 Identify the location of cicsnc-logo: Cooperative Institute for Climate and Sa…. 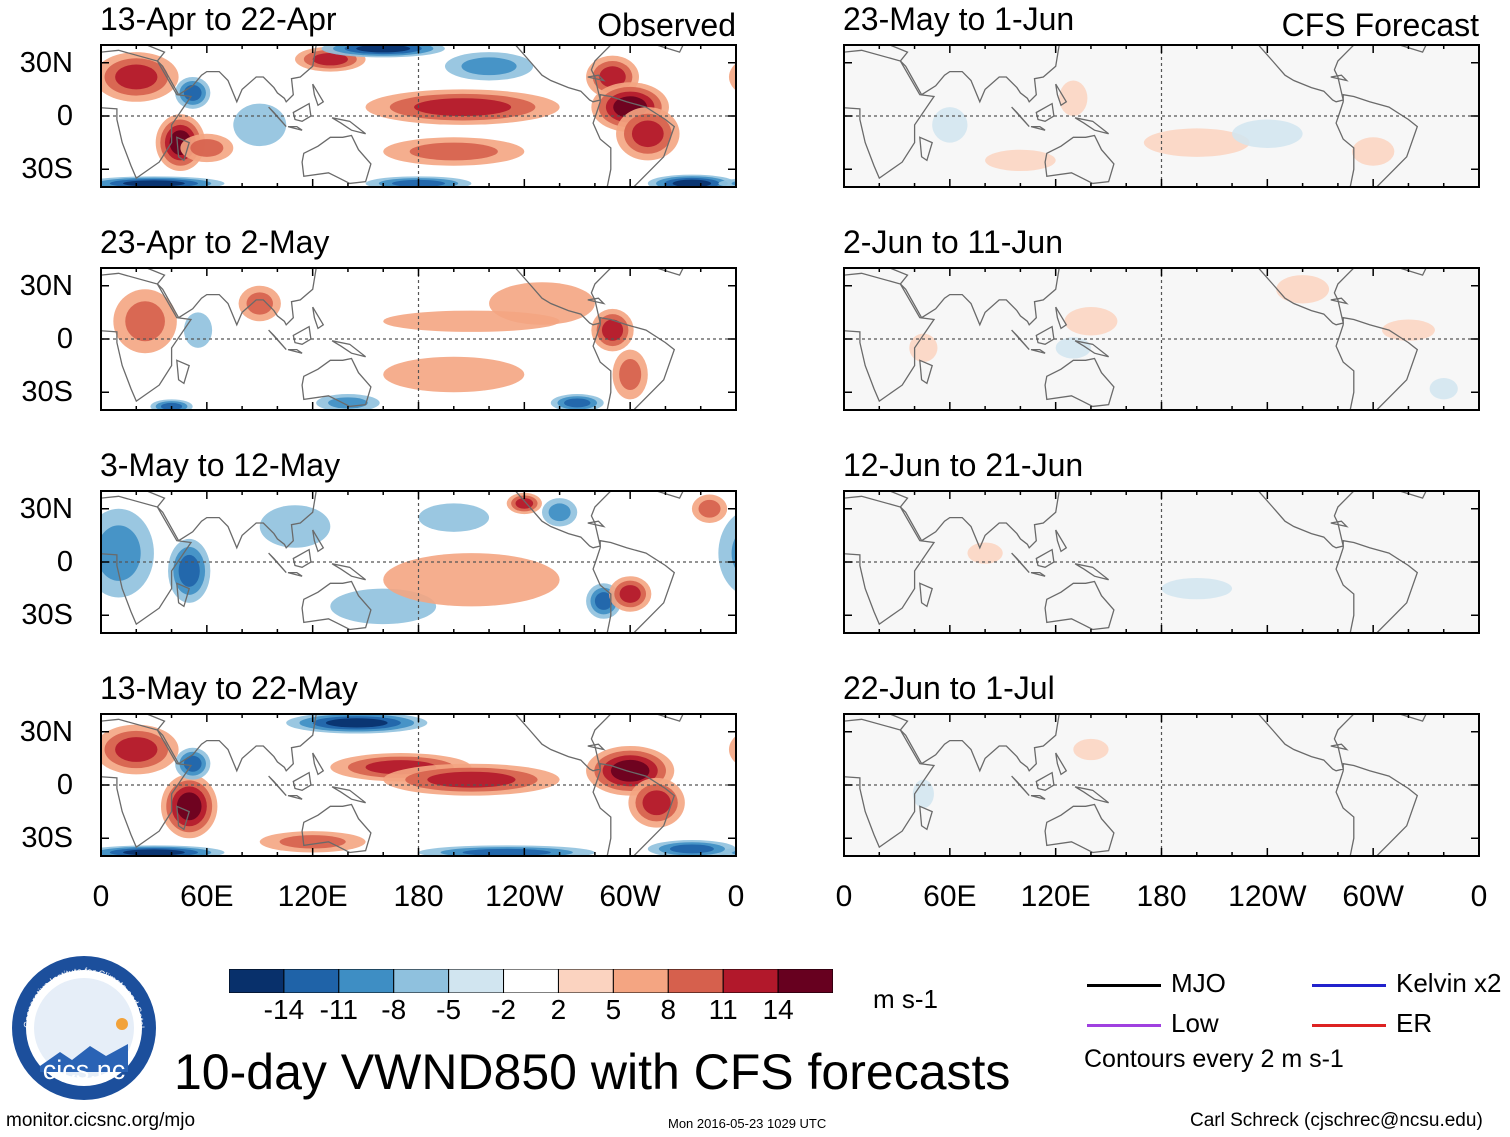
(83, 1027).